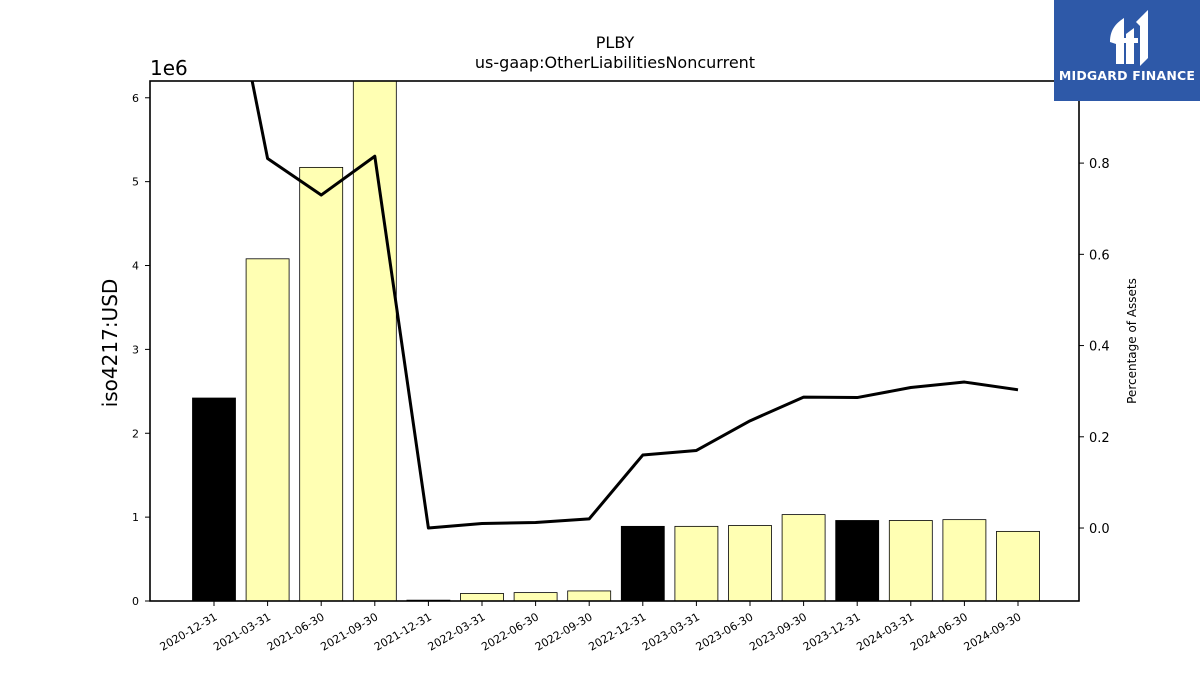 The width and height of the screenshot is (1200, 675). I want to click on y-tick-label: 6, so click(135, 98).